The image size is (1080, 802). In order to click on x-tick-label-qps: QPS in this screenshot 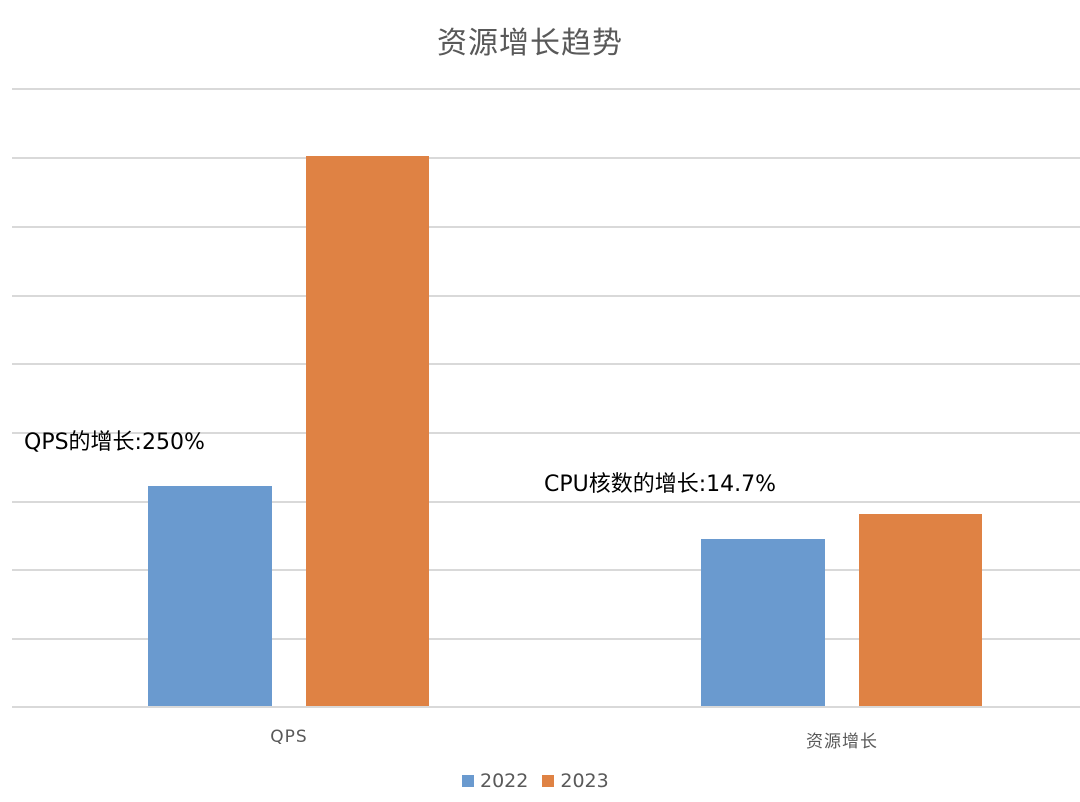, I will do `click(289, 737)`.